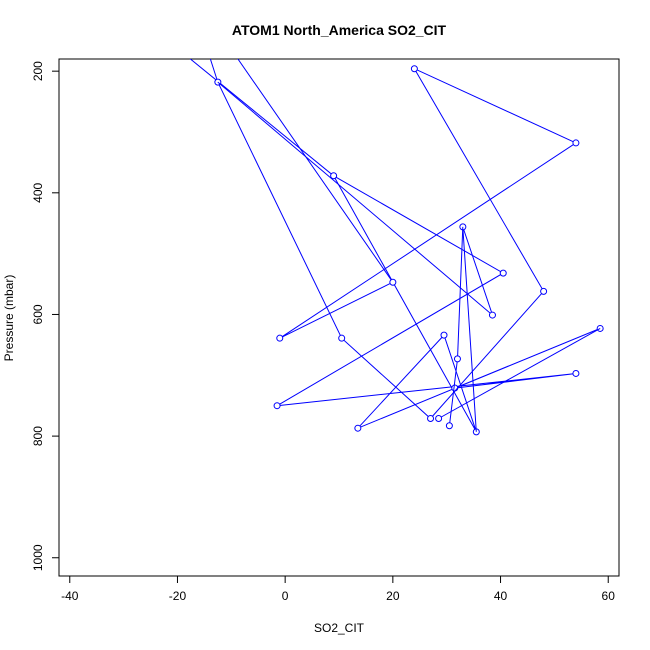 This screenshot has height=650, width=650. What do you see at coordinates (501, 596) in the screenshot?
I see `x-tick-label: 40` at bounding box center [501, 596].